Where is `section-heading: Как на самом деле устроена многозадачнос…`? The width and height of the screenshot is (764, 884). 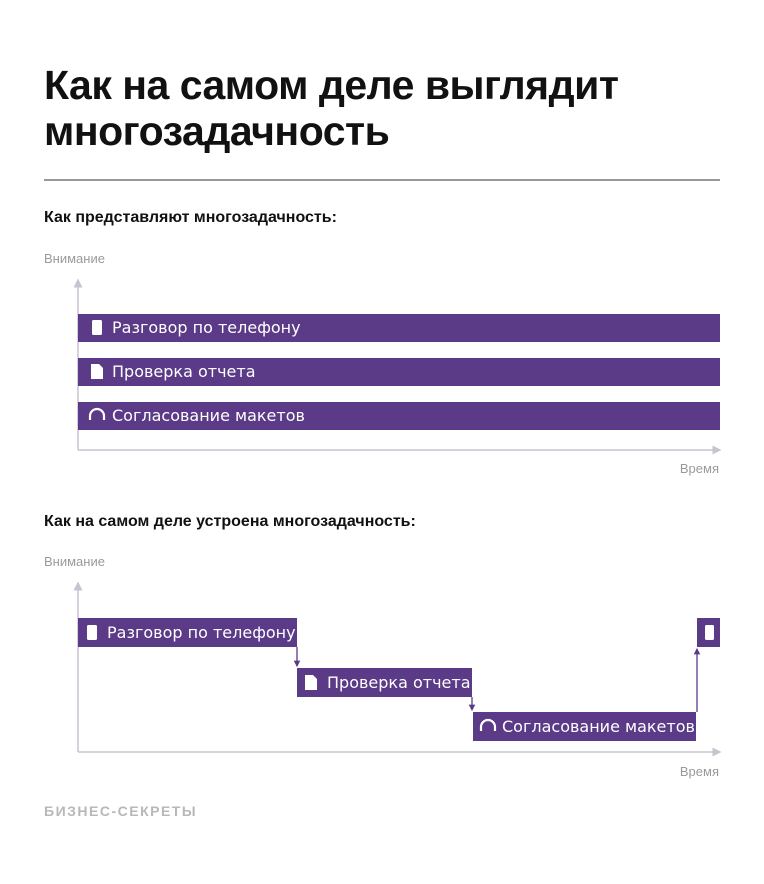
section-heading: Как на самом деле устроена многозадачнос… is located at coordinates (230, 521).